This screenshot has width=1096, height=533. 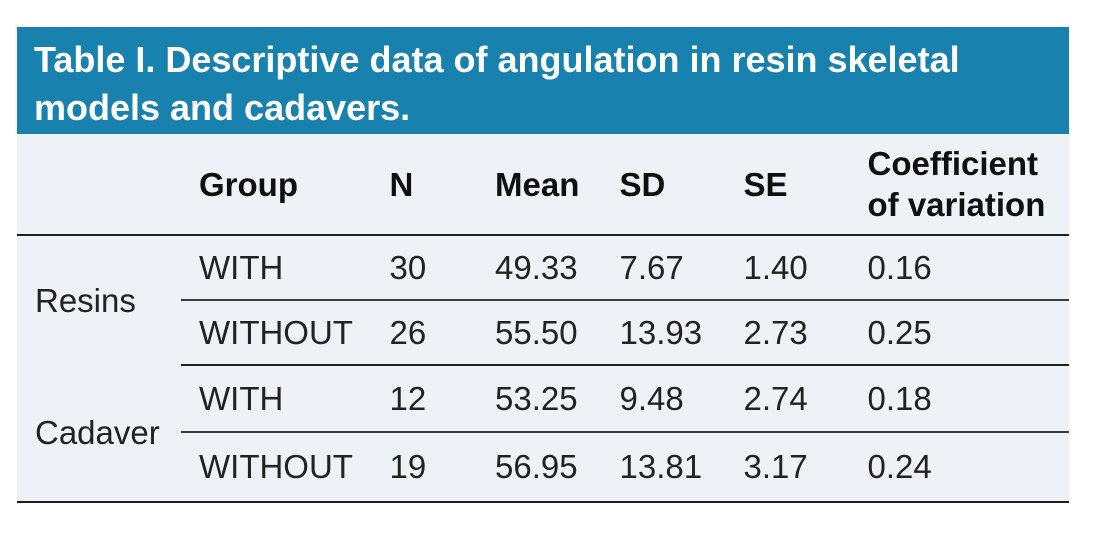 What do you see at coordinates (424, 399) in the screenshot?
I see `cell-n: 12` at bounding box center [424, 399].